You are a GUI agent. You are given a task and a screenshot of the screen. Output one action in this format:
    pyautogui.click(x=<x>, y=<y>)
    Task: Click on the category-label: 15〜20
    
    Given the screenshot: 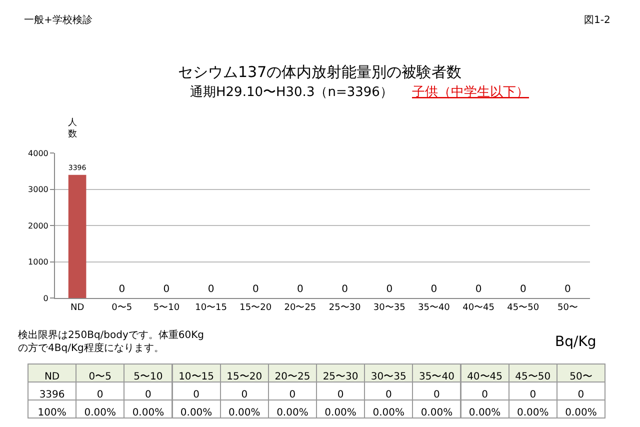 What is the action you would take?
    pyautogui.click(x=244, y=377)
    